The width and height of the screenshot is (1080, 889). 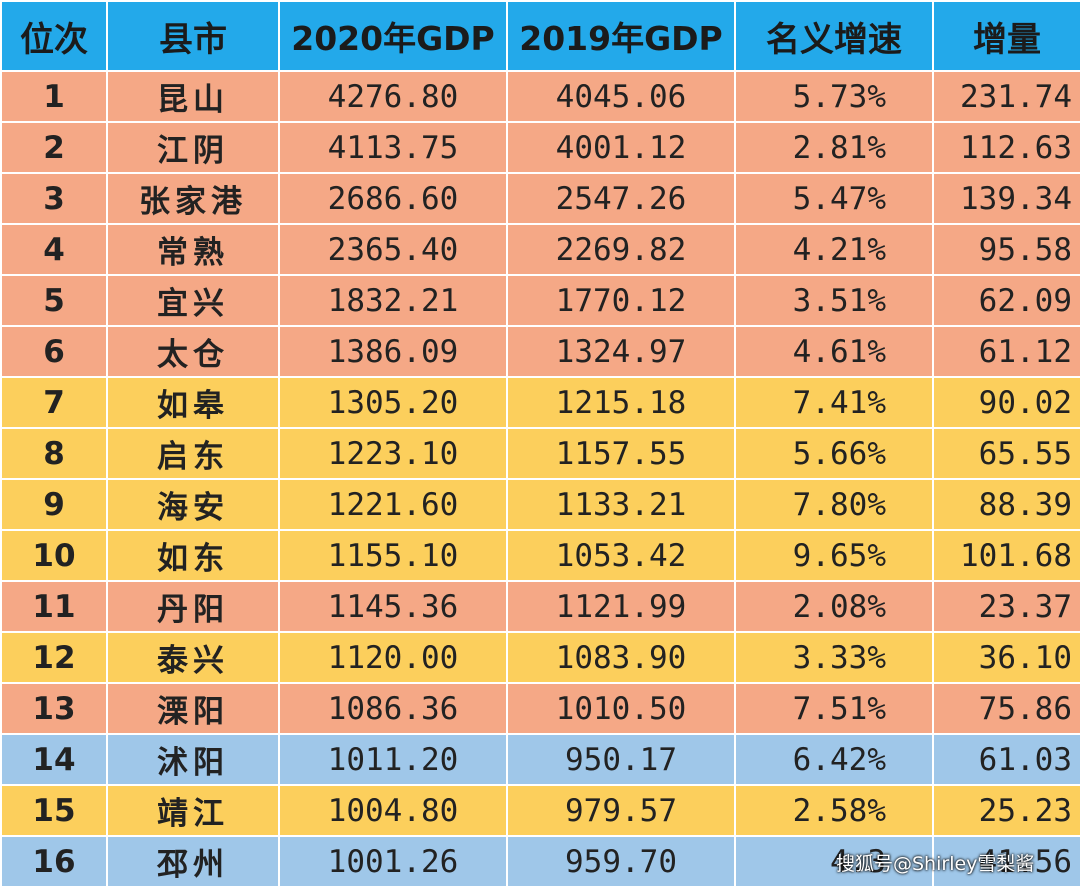 What do you see at coordinates (193, 36) in the screenshot?
I see `header-city: 县市` at bounding box center [193, 36].